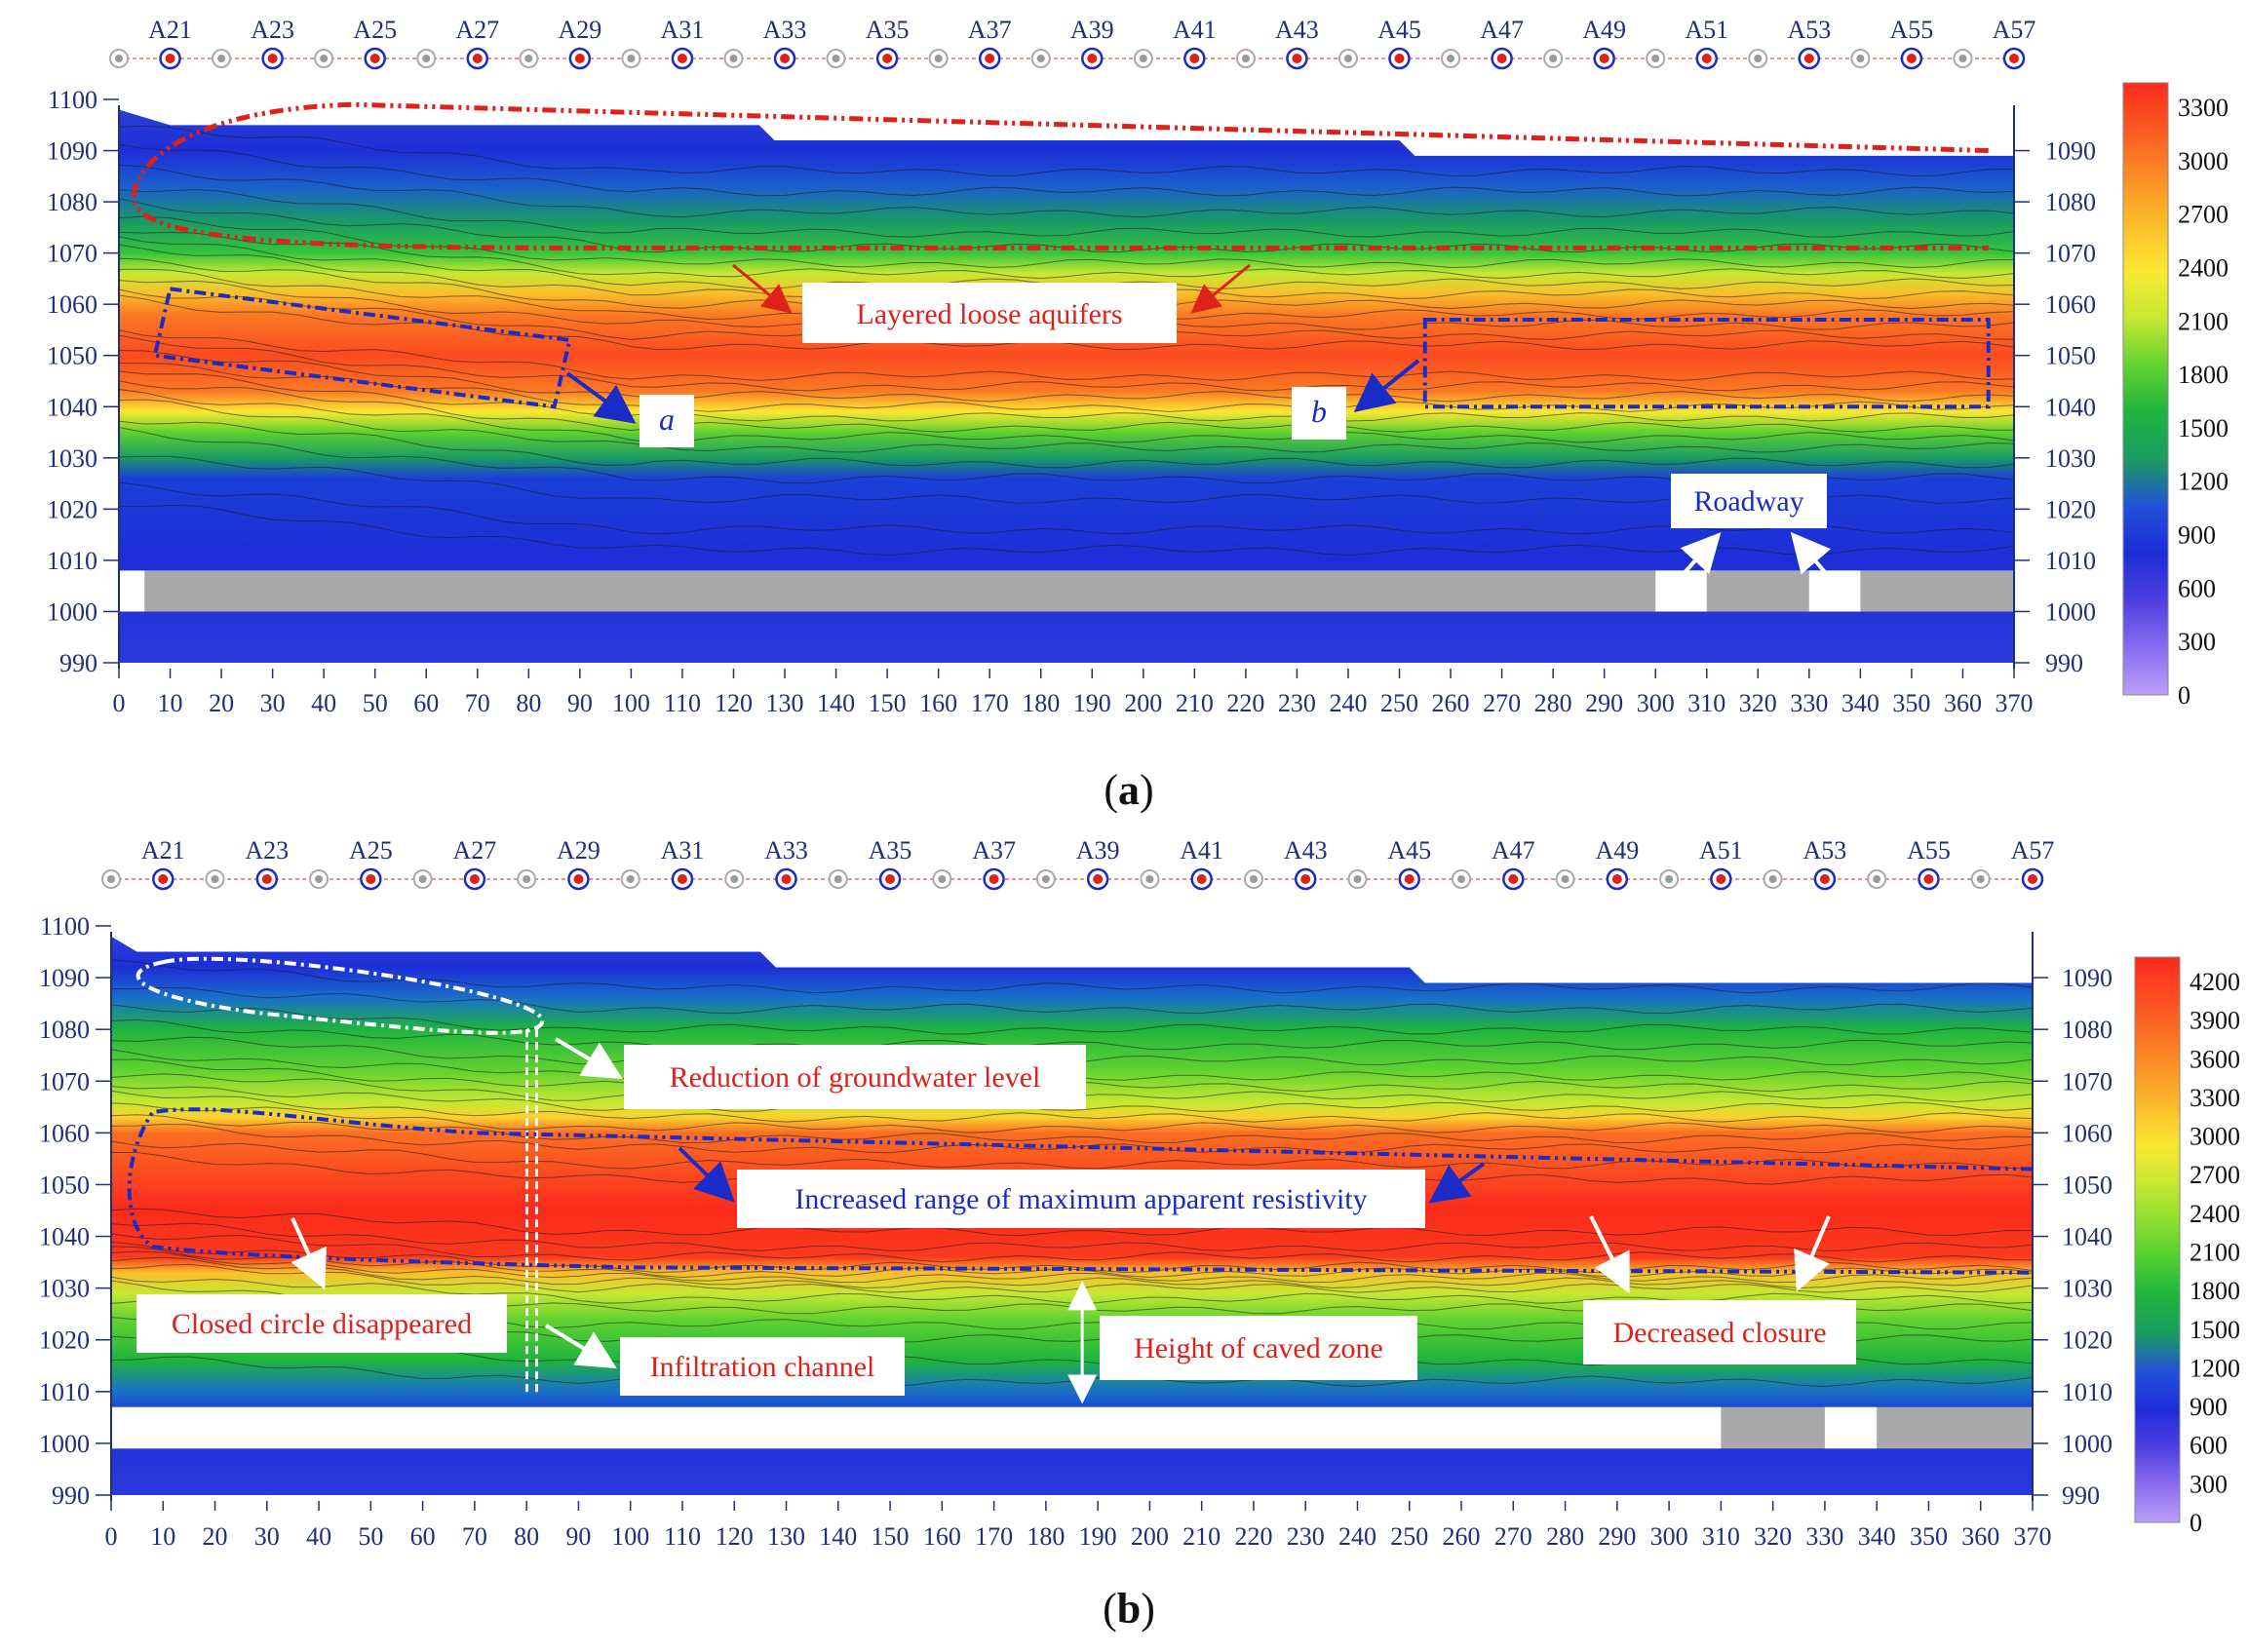  What do you see at coordinates (2215, 1021) in the screenshot?
I see `colorbar-tick-label: 3900` at bounding box center [2215, 1021].